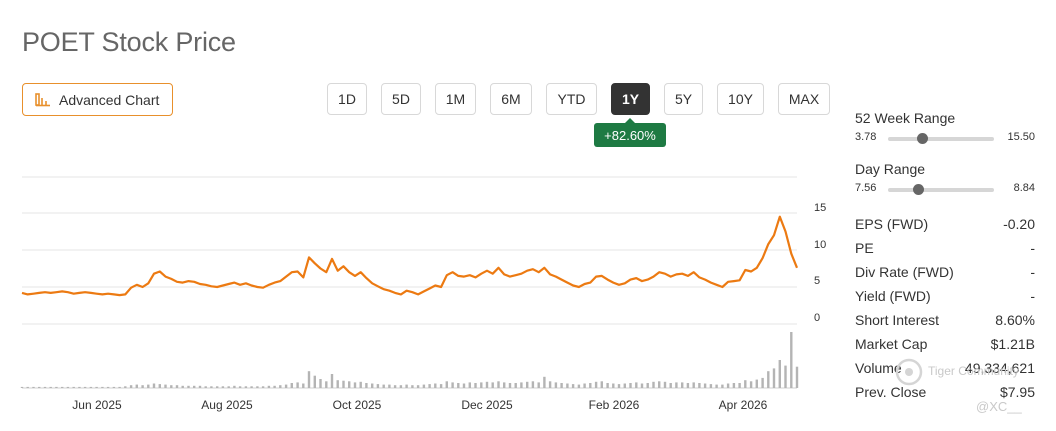 This screenshot has height=431, width=1056. What do you see at coordinates (820, 208) in the screenshot?
I see `y-tick-label: 15` at bounding box center [820, 208].